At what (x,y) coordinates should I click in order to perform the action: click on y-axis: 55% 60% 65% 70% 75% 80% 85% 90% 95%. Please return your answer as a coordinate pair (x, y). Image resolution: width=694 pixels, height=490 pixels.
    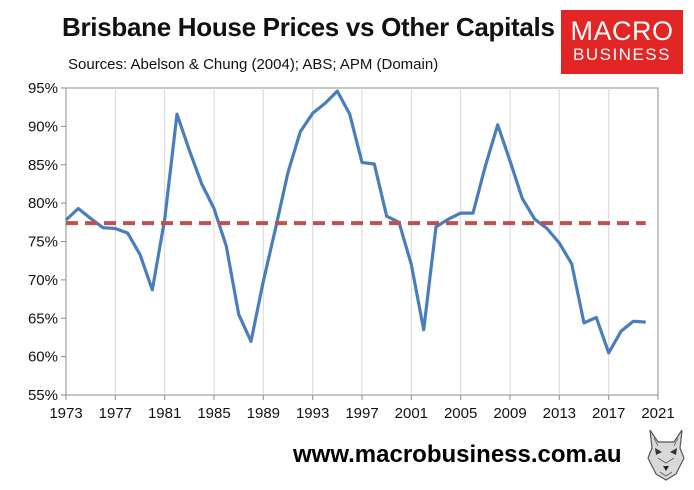
    Looking at the image, I should click on (47, 242).